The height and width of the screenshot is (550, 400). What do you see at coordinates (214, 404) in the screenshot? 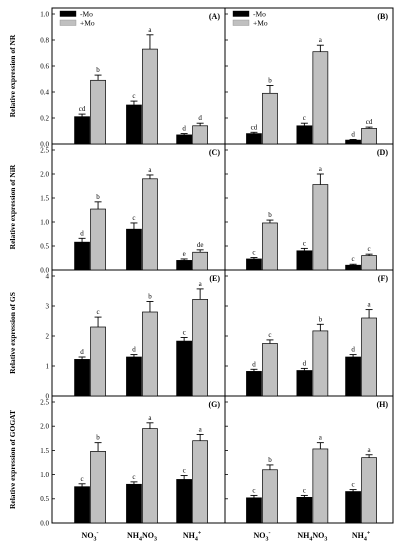
I see `panel-label: (G)` at bounding box center [214, 404].